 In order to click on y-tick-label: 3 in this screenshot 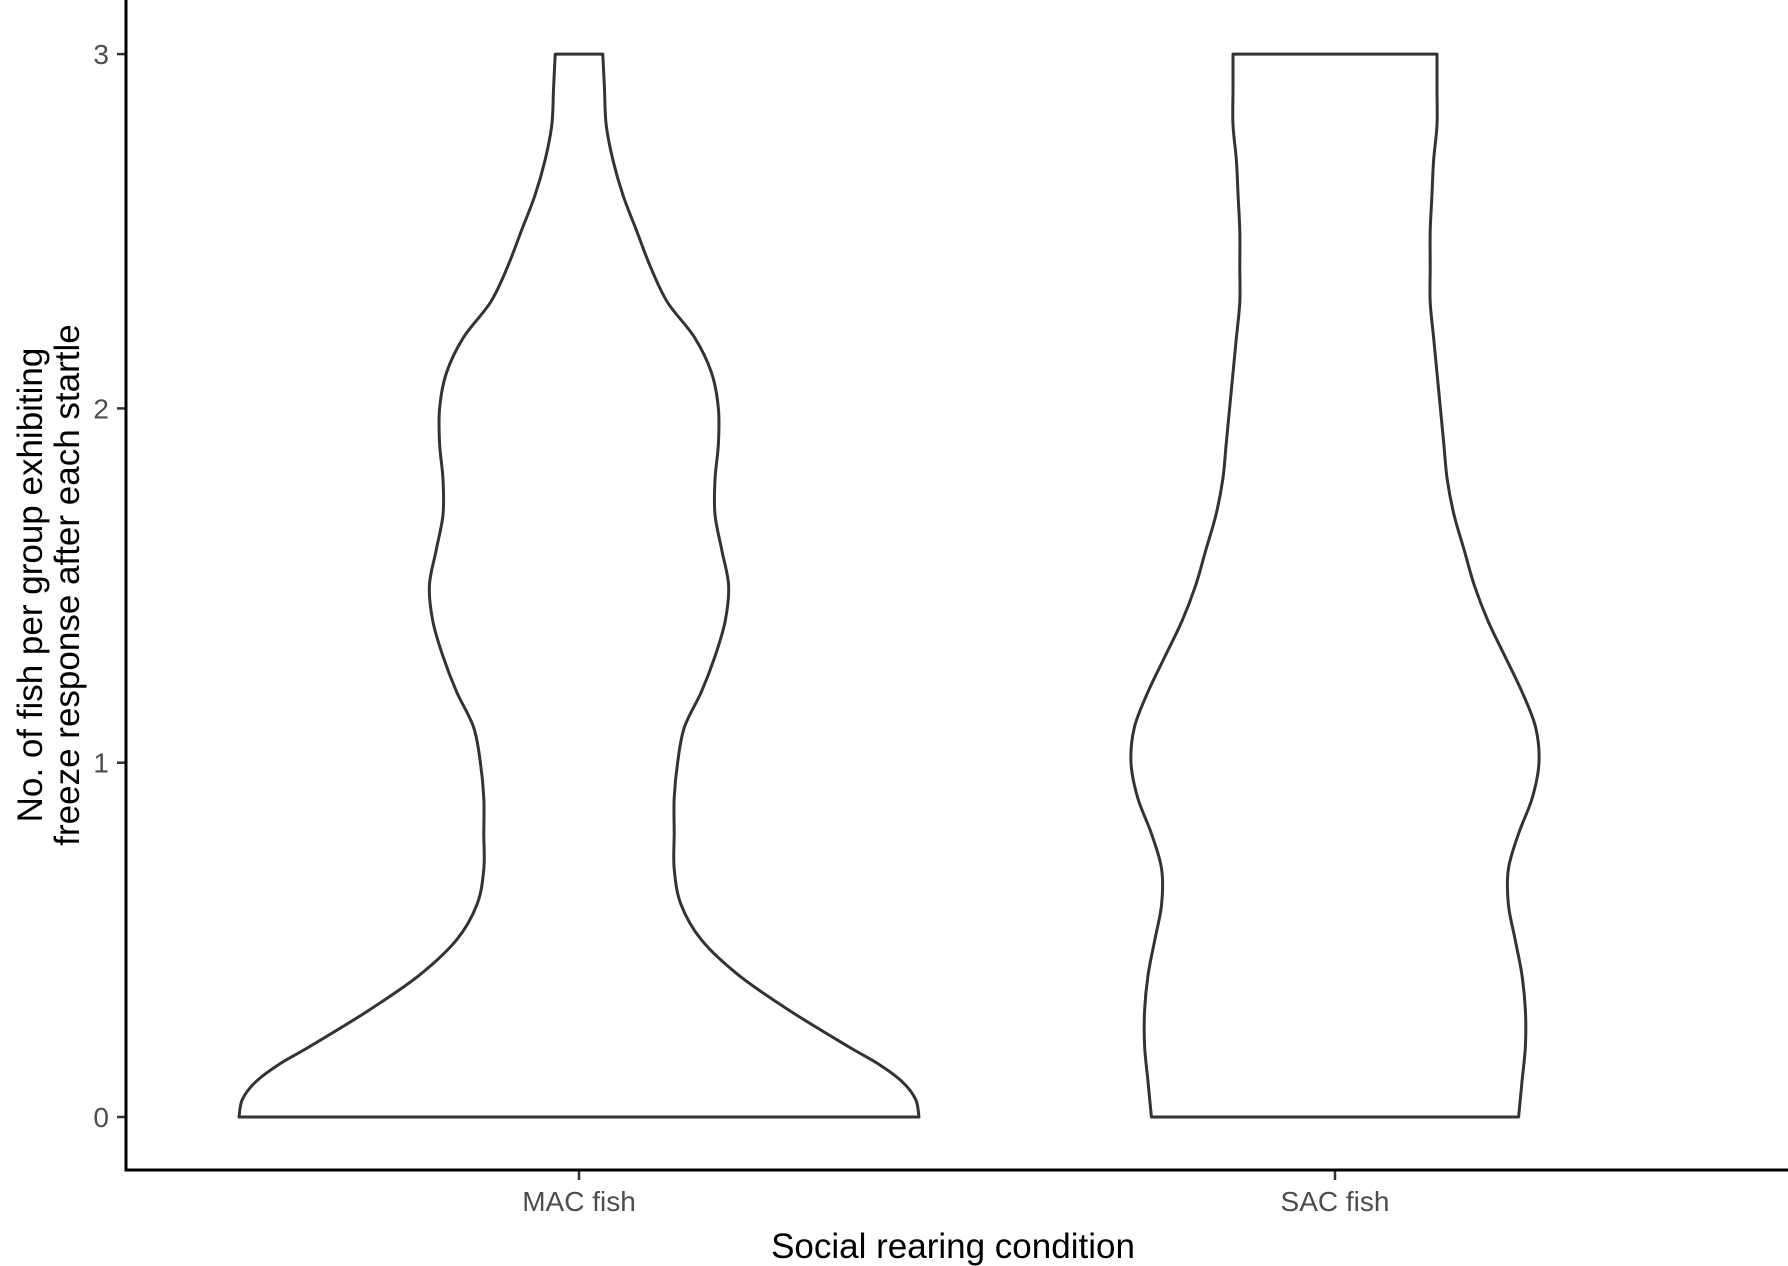, I will do `click(101, 54)`.